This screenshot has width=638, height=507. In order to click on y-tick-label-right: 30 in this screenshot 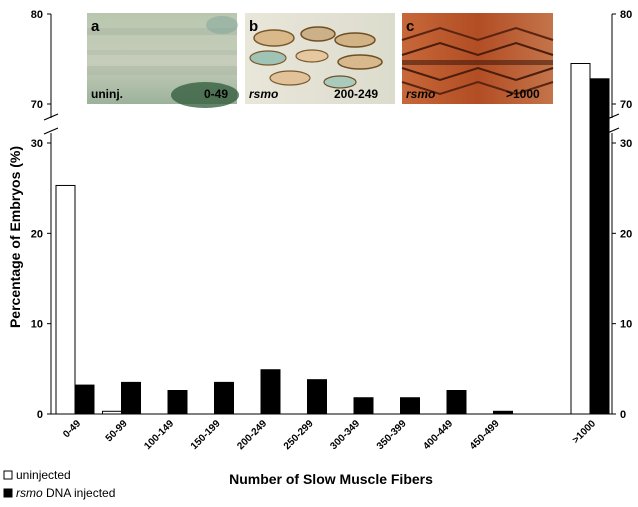, I will do `click(626, 144)`.